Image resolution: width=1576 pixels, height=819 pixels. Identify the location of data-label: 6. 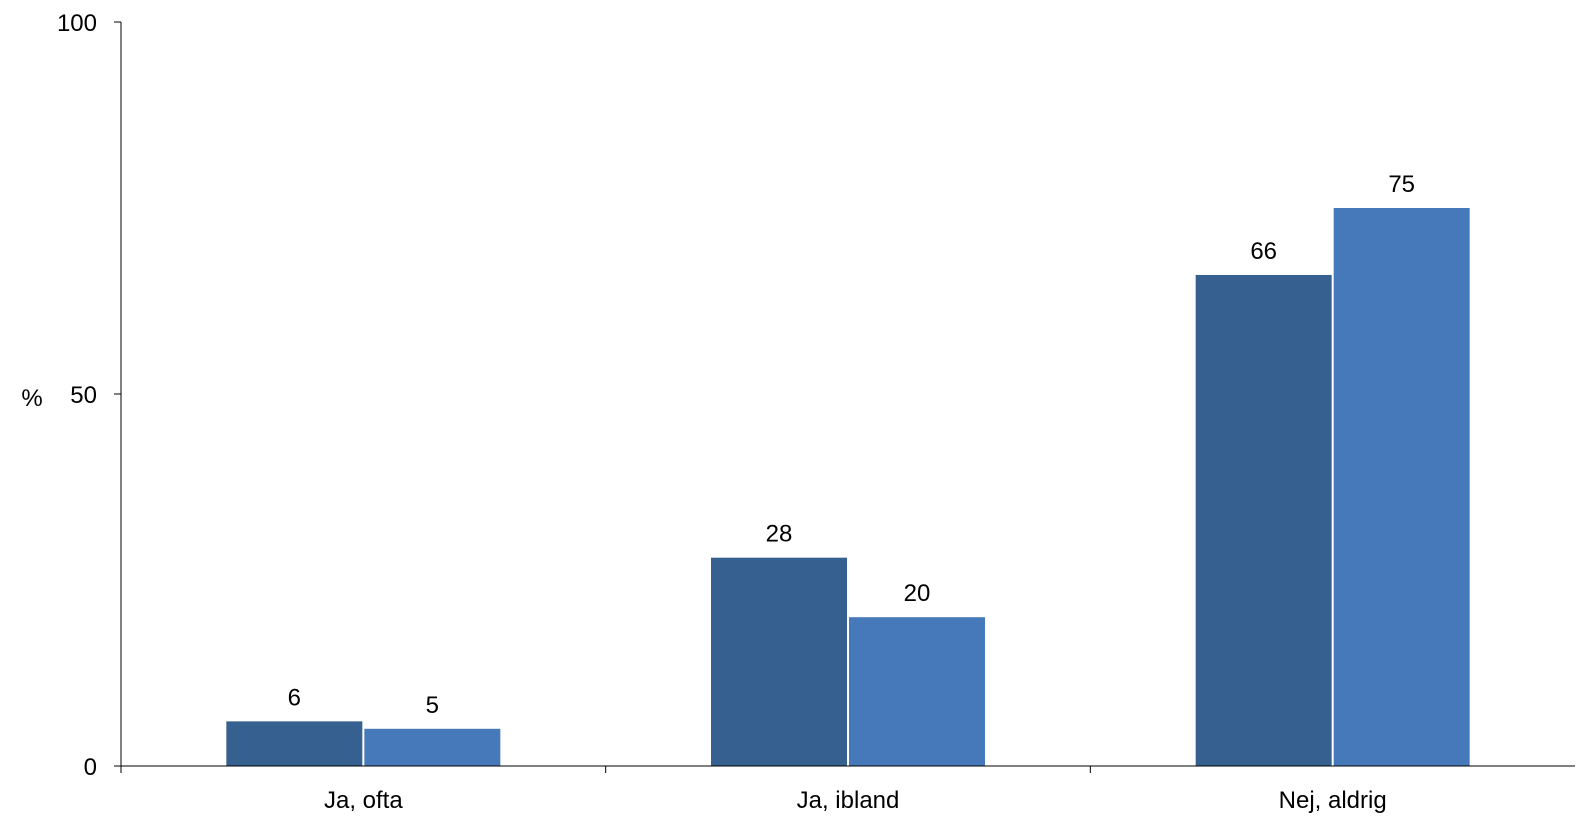
(294, 697).